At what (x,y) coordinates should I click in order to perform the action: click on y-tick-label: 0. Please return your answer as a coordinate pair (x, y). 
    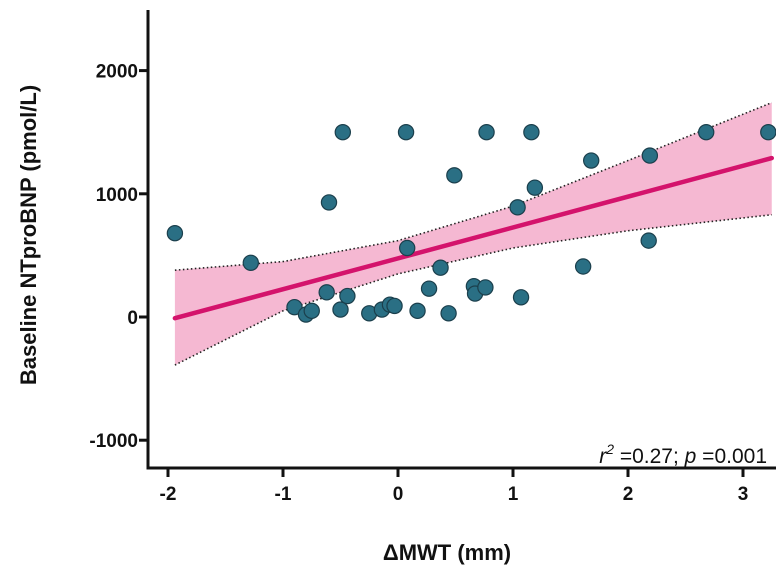
    Looking at the image, I should click on (132, 318).